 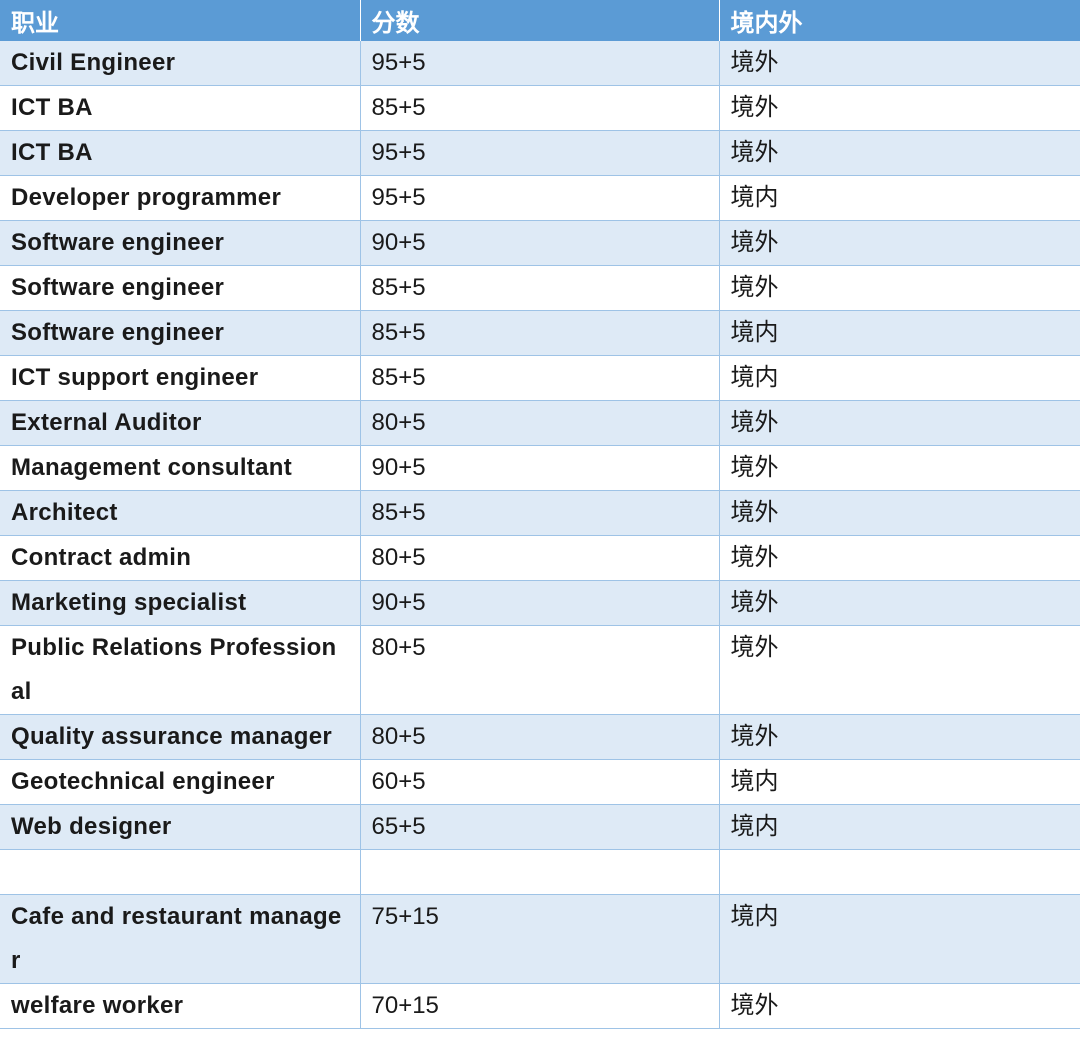 What do you see at coordinates (180, 670) in the screenshot?
I see `cell-occupation: Public Relations Professional` at bounding box center [180, 670].